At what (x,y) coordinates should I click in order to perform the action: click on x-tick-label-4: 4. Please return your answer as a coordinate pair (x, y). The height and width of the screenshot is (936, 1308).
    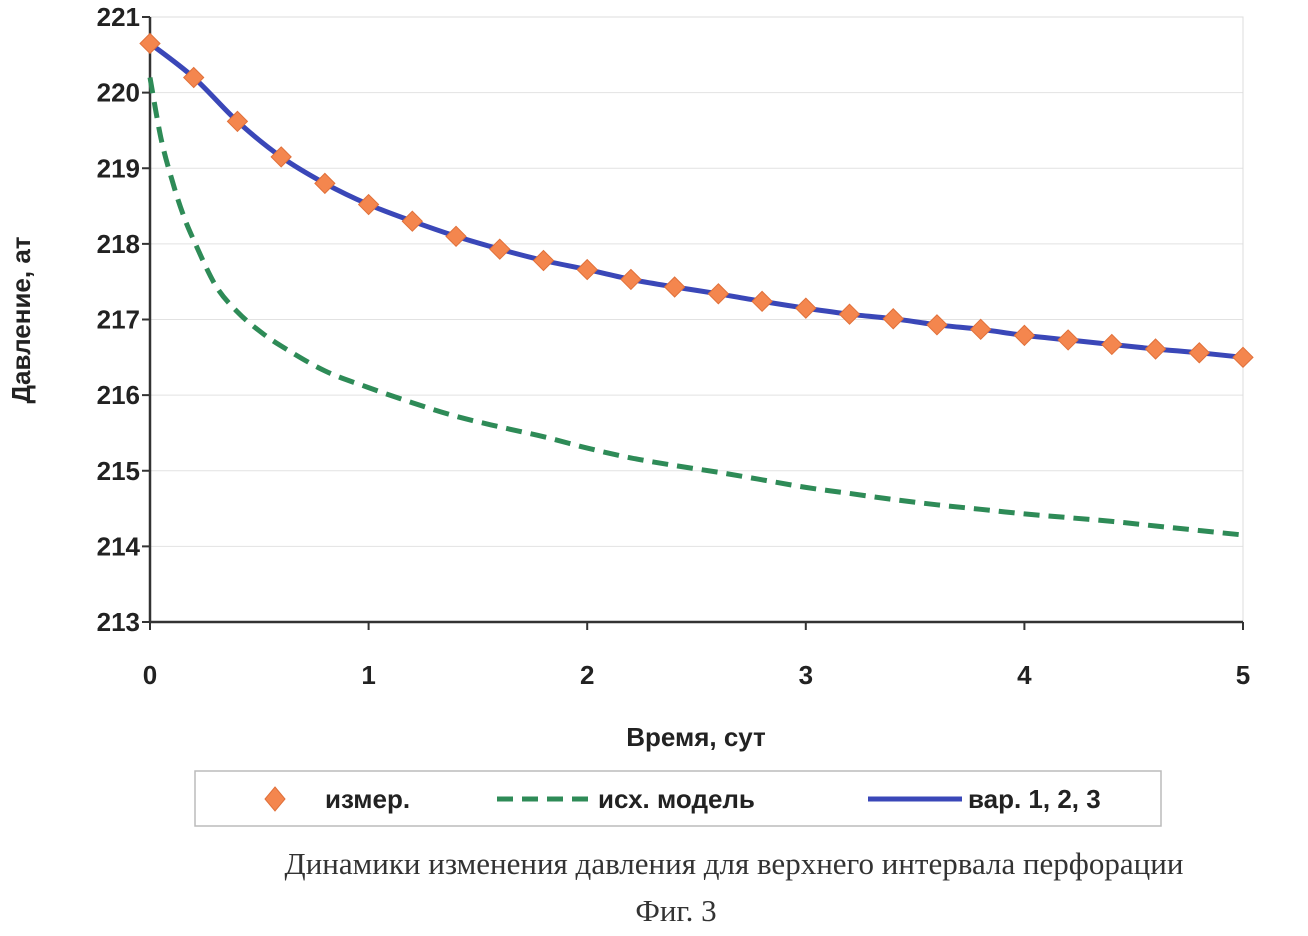
    Looking at the image, I should click on (1024, 675).